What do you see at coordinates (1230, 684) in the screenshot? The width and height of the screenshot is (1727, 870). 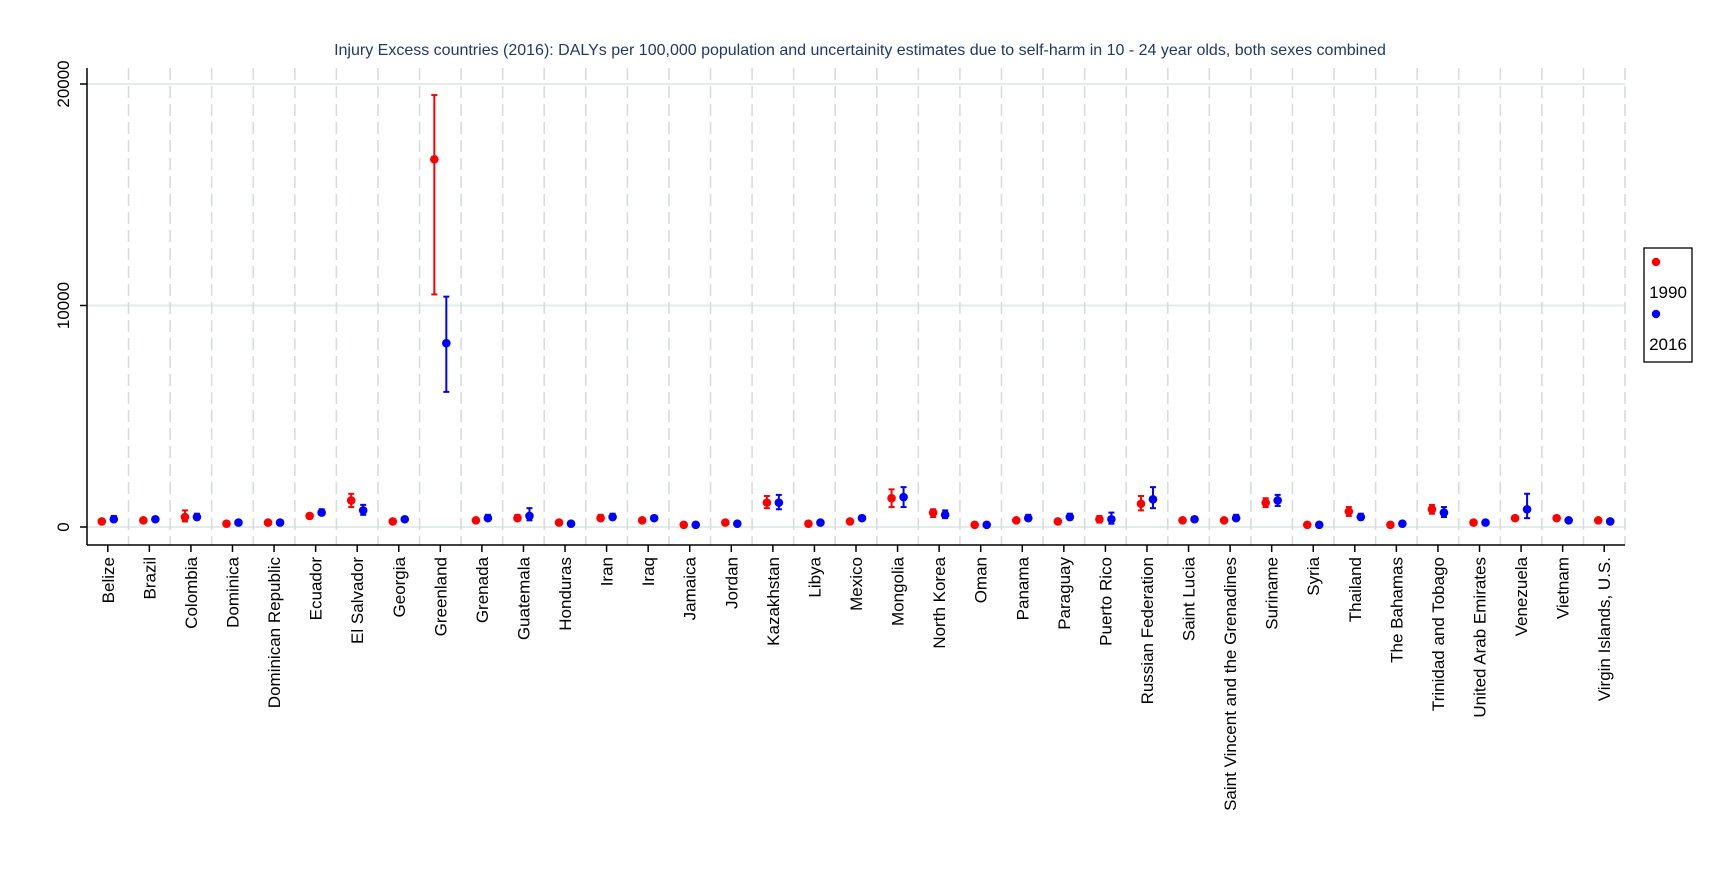 I see `x-tick-label: Saint Vincent and the Grenadines` at bounding box center [1230, 684].